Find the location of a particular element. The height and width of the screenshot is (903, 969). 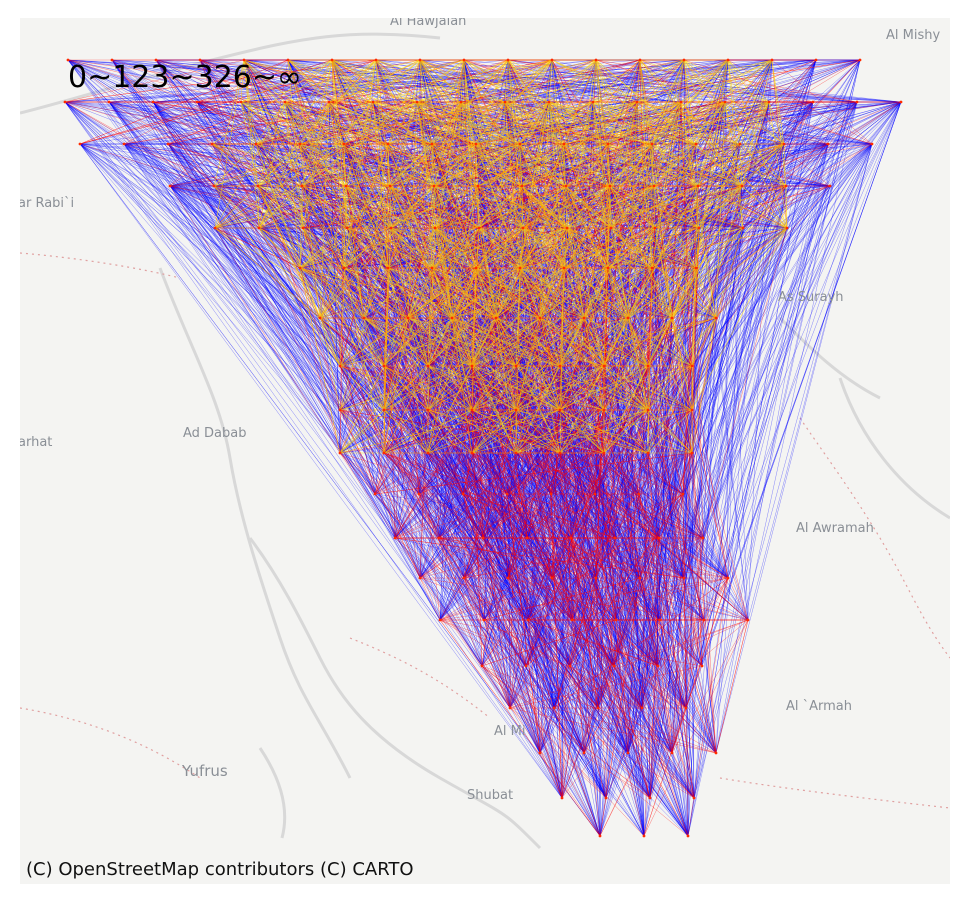

place-label-shubat: Shubat is located at coordinates (490, 795).